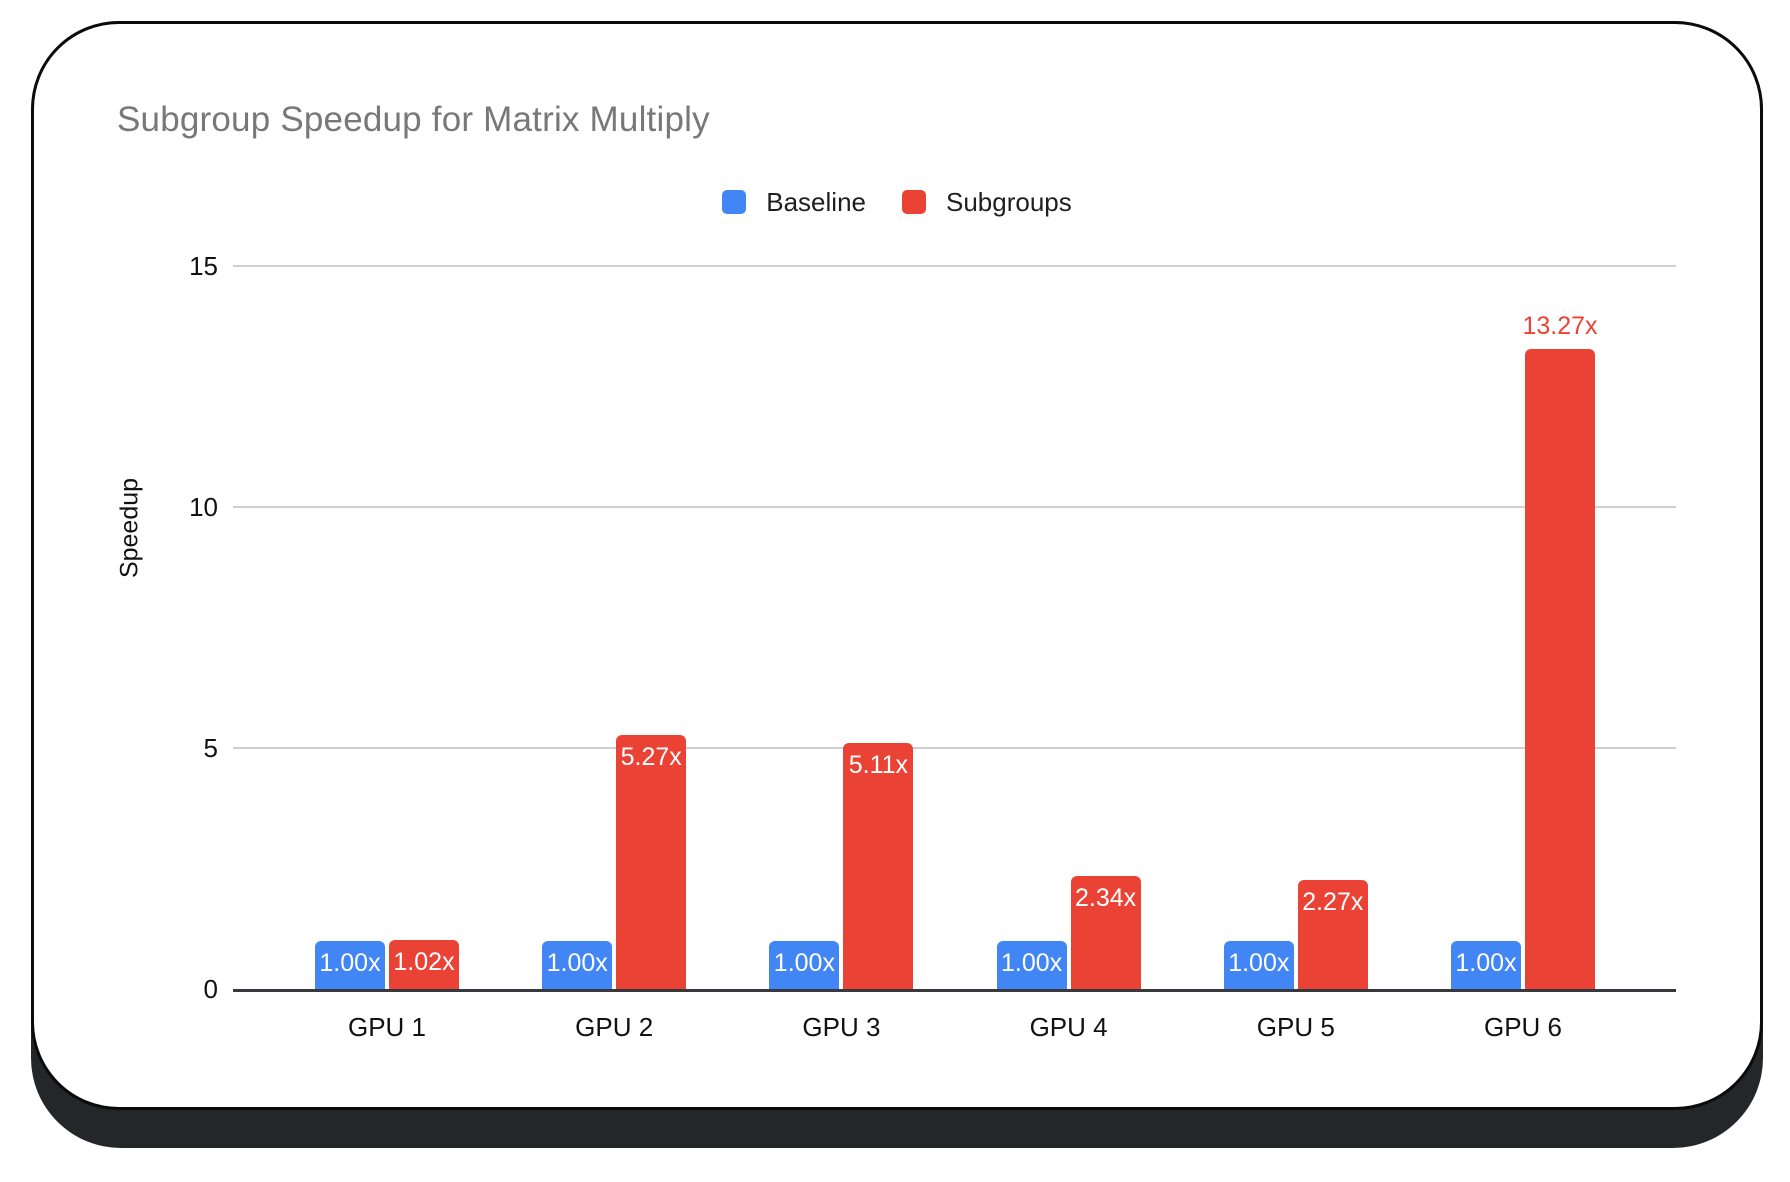  Describe the element at coordinates (210, 989) in the screenshot. I see `y-axis-tick-label: 0` at that location.